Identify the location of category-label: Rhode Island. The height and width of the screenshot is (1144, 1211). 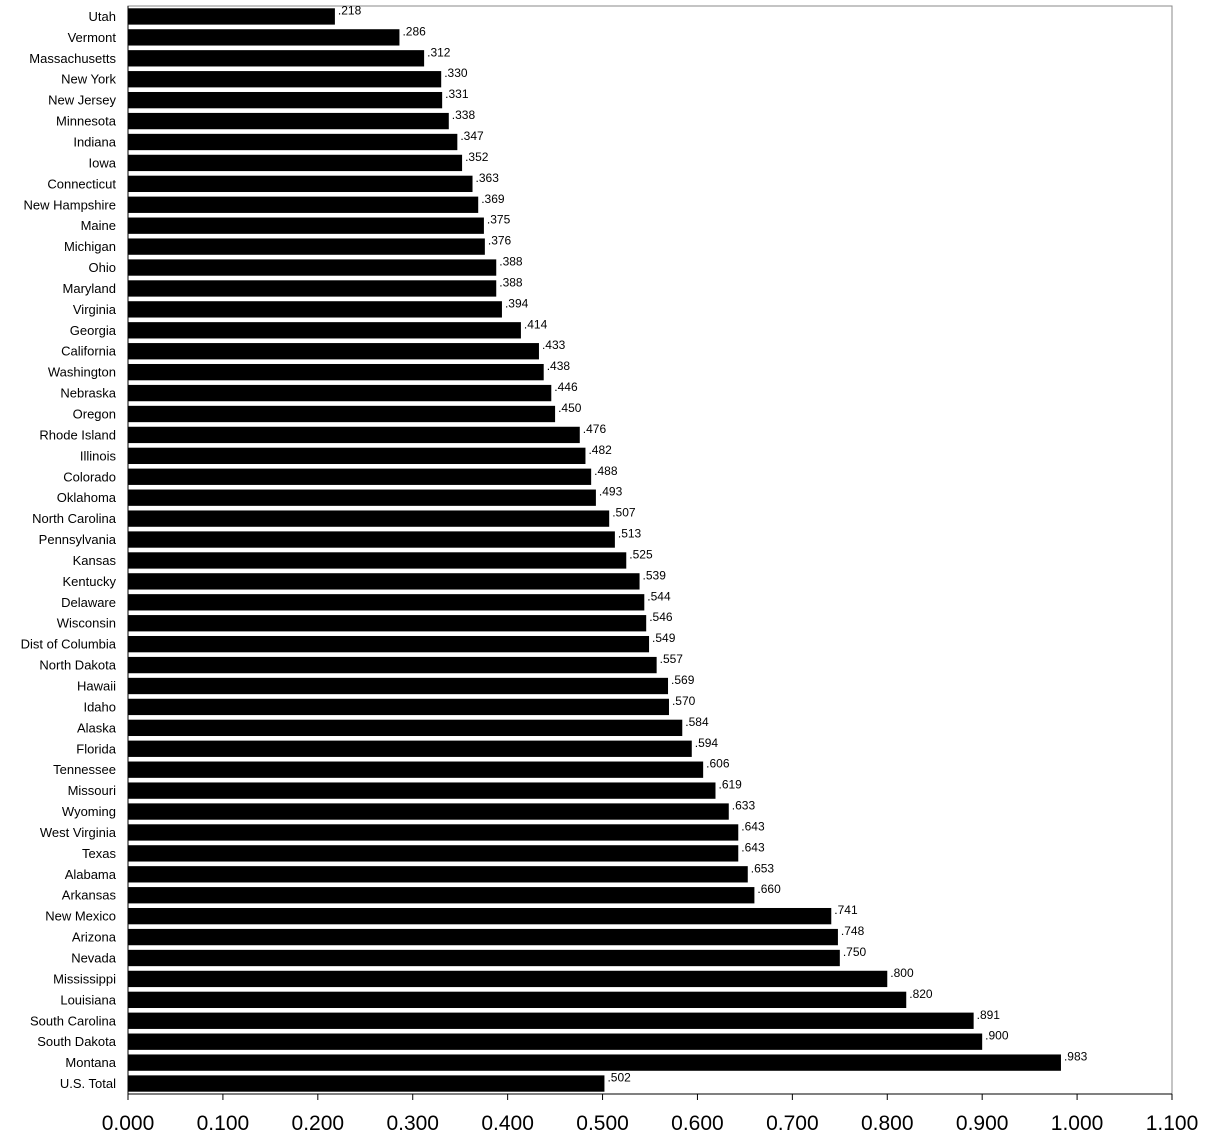
(77, 434).